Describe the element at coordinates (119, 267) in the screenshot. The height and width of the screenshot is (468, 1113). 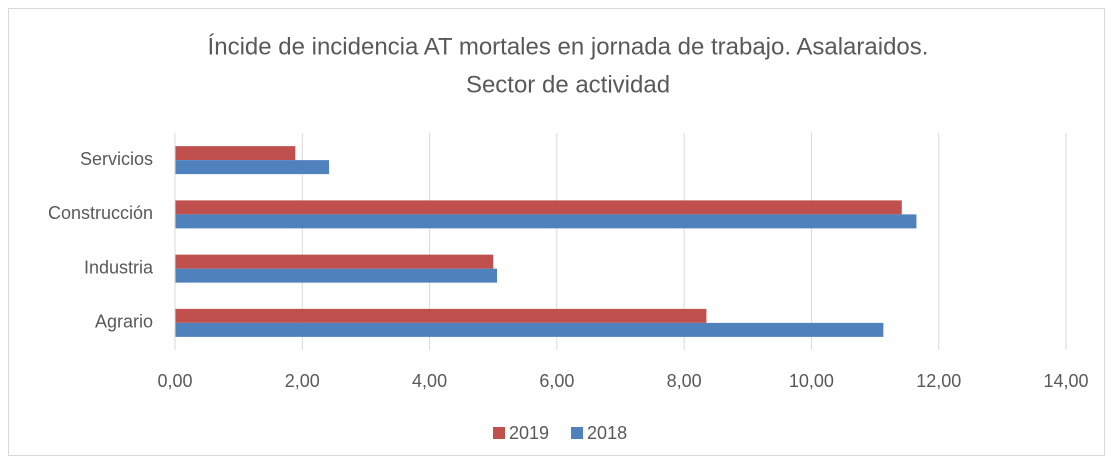
I see `y-tick-label: Industria` at that location.